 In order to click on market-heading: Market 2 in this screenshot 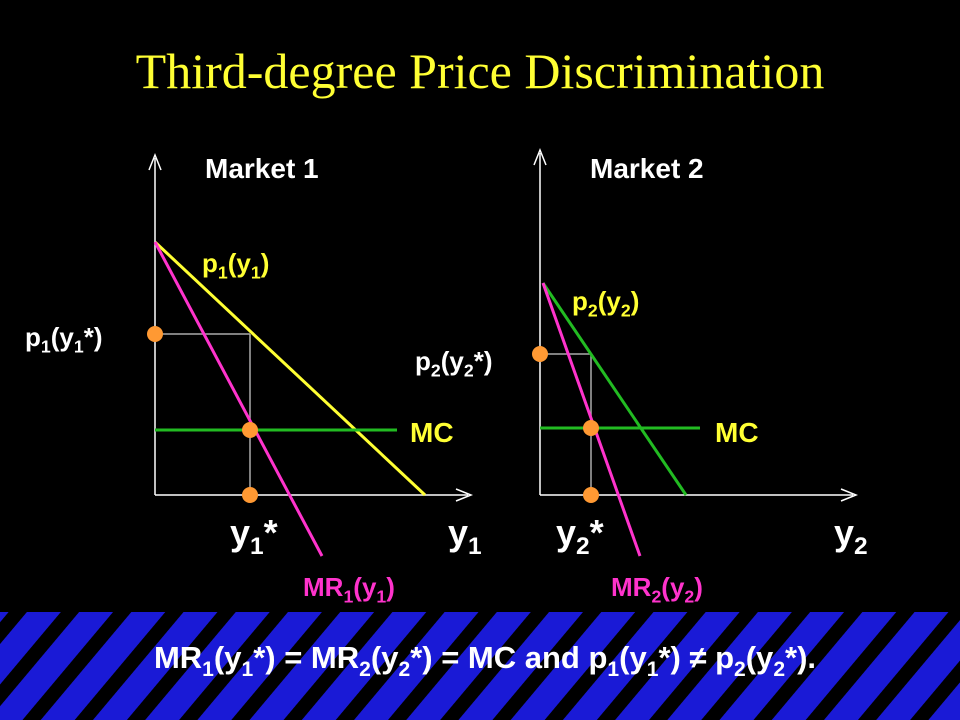, I will do `click(647, 168)`.